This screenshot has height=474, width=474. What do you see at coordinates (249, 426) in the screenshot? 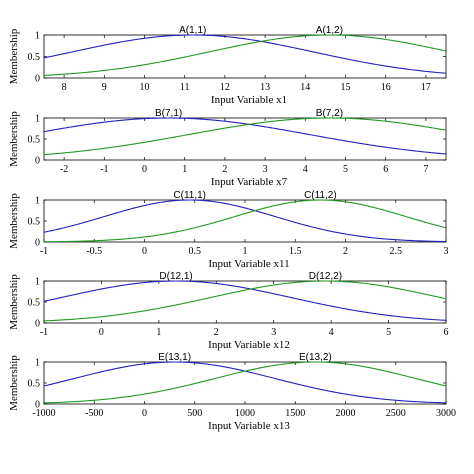
I see `x-axis-label: Input Variable x13` at bounding box center [249, 426].